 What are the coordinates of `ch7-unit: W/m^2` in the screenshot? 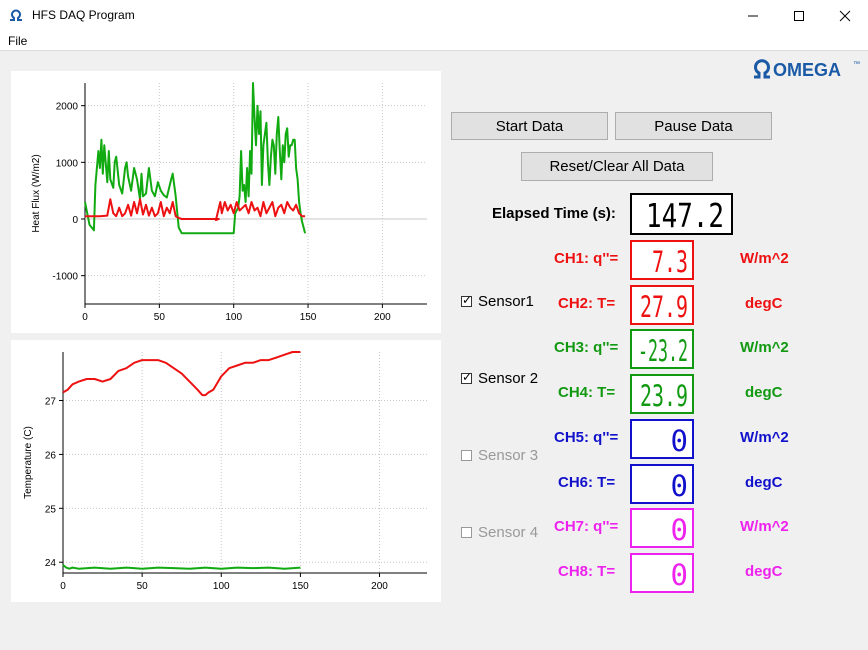 It's located at (764, 526).